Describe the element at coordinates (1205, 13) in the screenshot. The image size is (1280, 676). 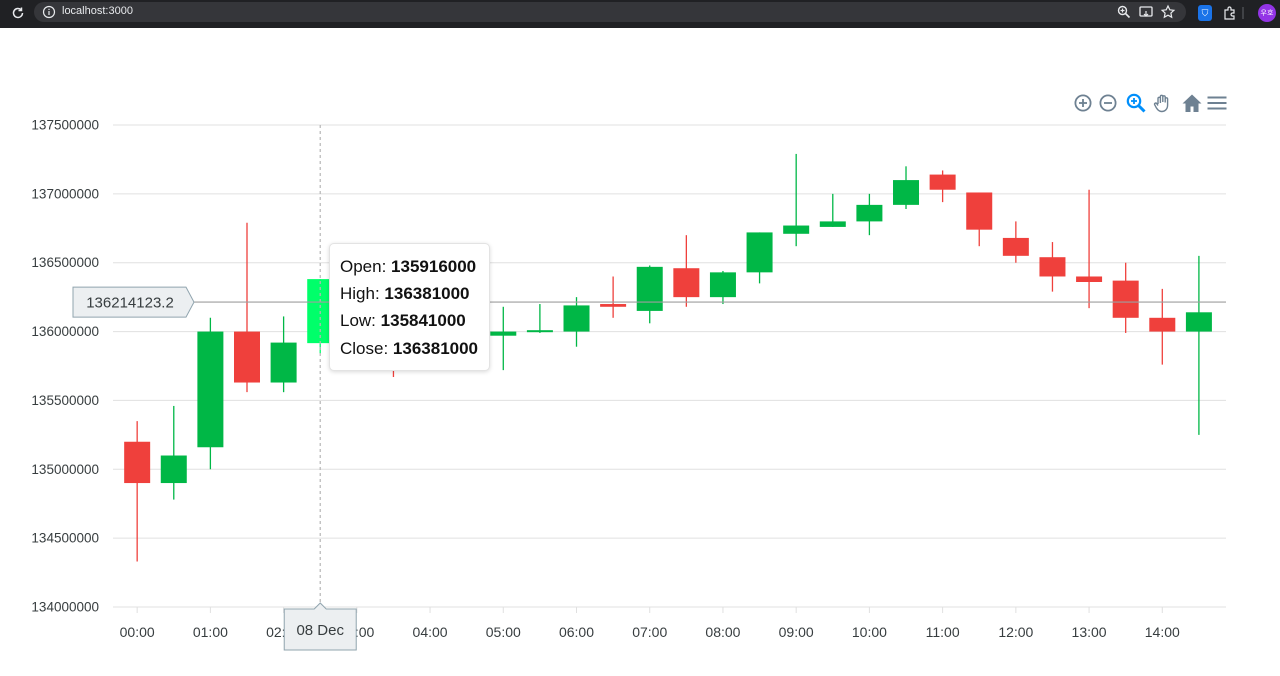
I see `extension-shield-icon: ⛉` at that location.